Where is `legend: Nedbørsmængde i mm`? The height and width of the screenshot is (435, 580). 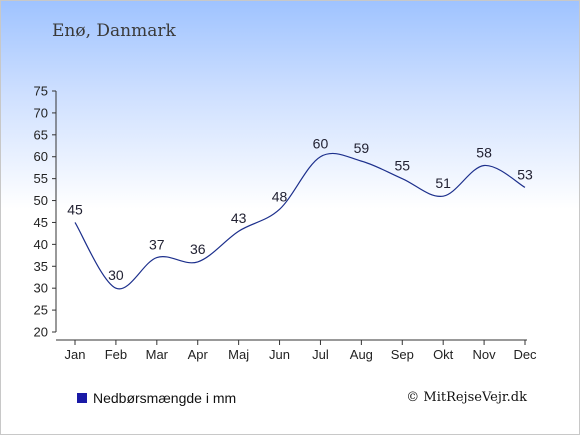
legend: Nedbørsmængde i mm is located at coordinates (156, 398).